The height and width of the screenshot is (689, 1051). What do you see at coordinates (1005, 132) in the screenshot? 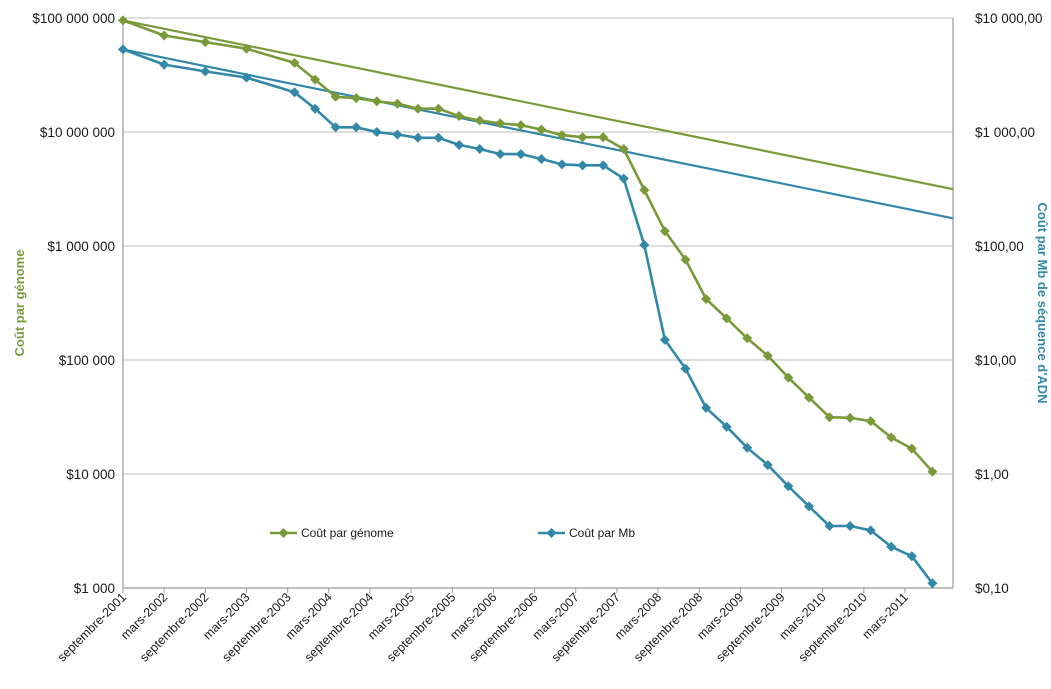
I see `right-y-tick-label: $1 000,00` at bounding box center [1005, 132].